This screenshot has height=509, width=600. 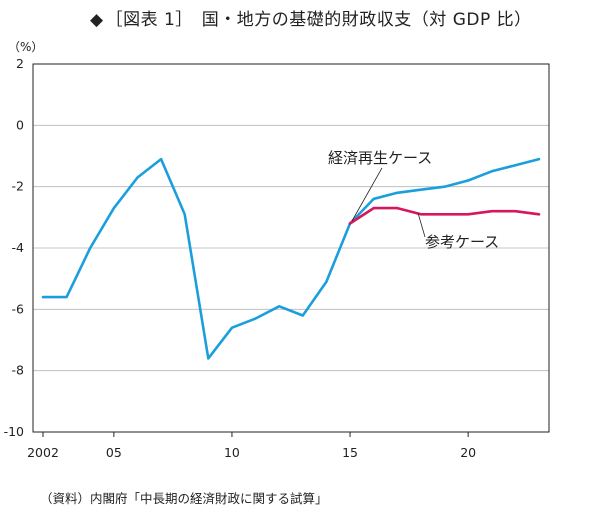 I want to click on y-tick-label: -6, so click(x=18, y=308).